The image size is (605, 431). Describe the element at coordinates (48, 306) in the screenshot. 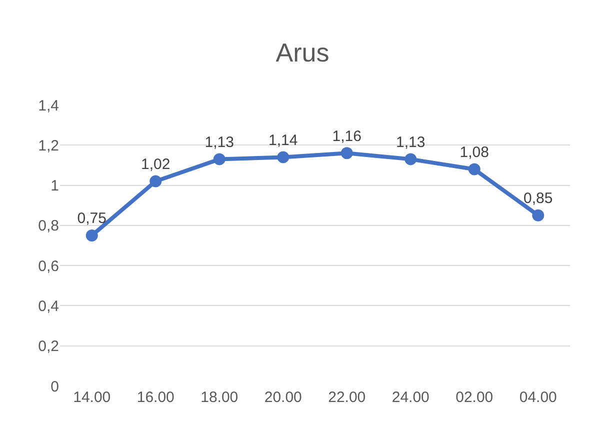

I see `y-tick-label: 0,4` at that location.